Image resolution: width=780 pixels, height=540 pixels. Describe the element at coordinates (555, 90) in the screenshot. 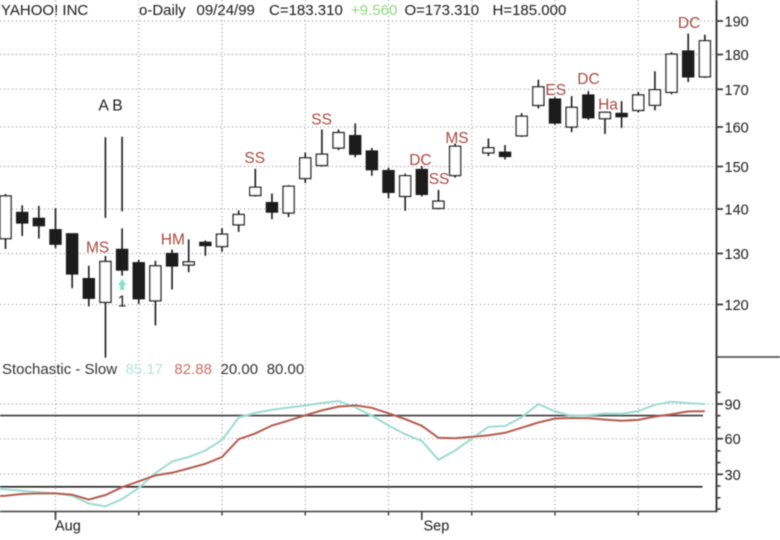

I see `svg-text: ES` at that location.